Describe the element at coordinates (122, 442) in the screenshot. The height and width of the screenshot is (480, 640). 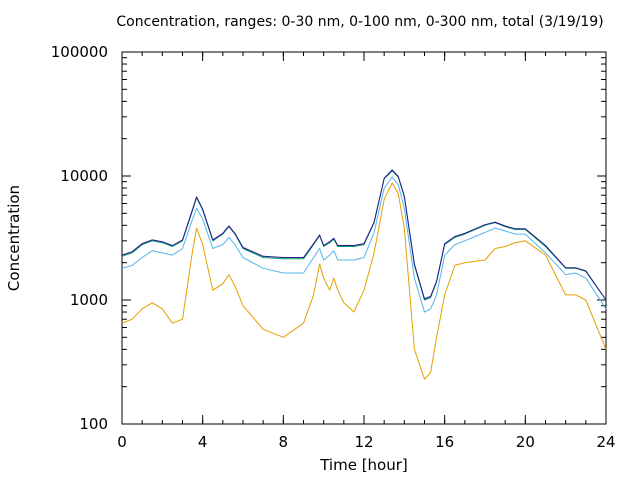
I see `x-tick-label: 0` at that location.